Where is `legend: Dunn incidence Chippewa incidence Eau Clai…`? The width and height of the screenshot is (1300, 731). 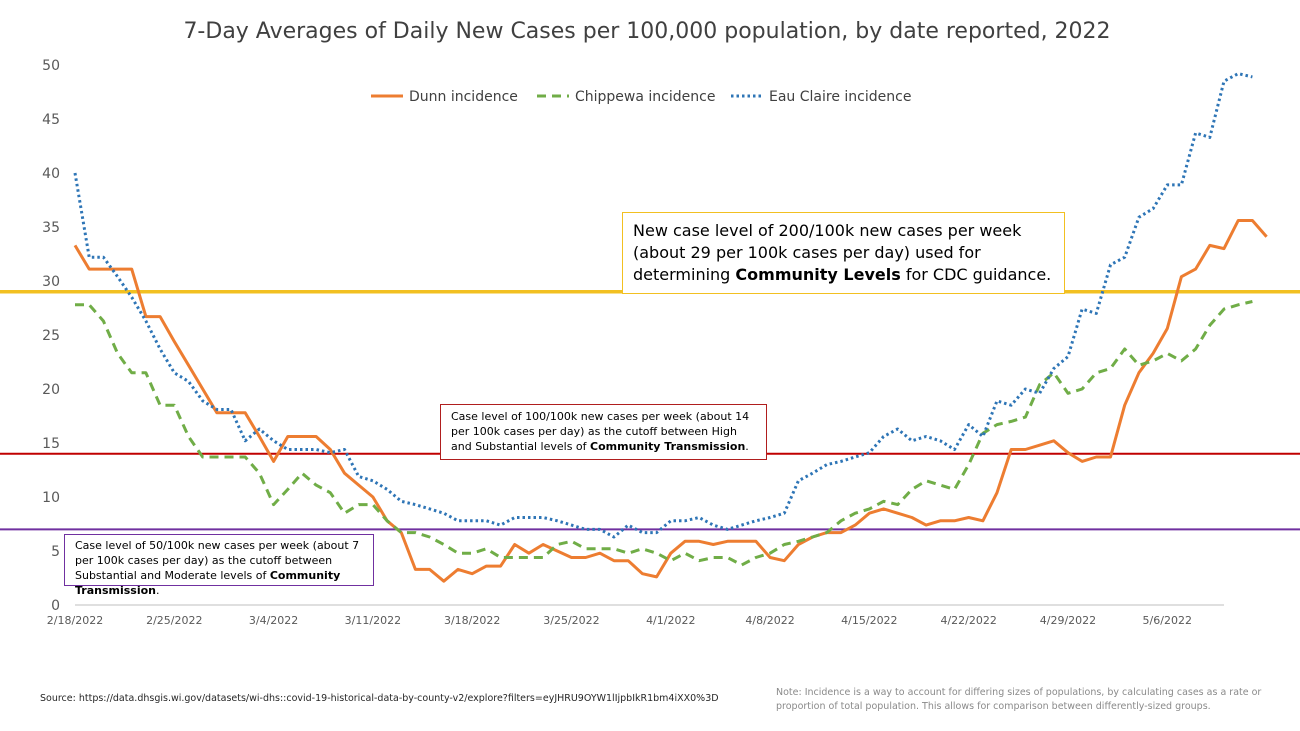
legend: Dunn incidence Chippewa incidence Eau Clai… is located at coordinates (641, 97).